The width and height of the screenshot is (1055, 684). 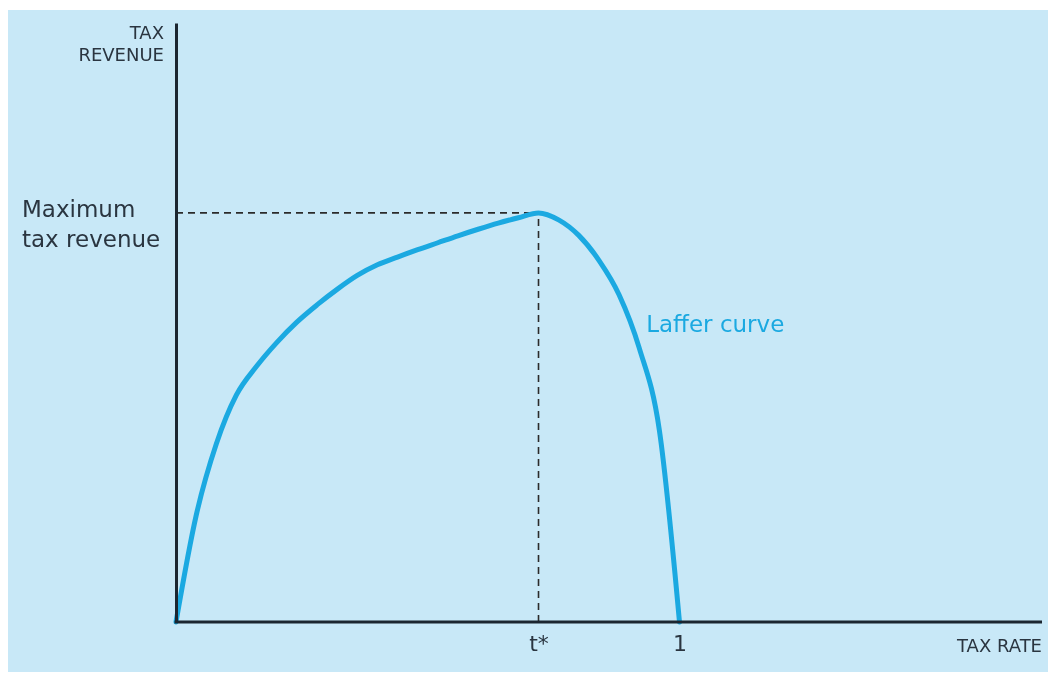 I want to click on x-axis-title: TAX RATE, so click(x=998, y=645).